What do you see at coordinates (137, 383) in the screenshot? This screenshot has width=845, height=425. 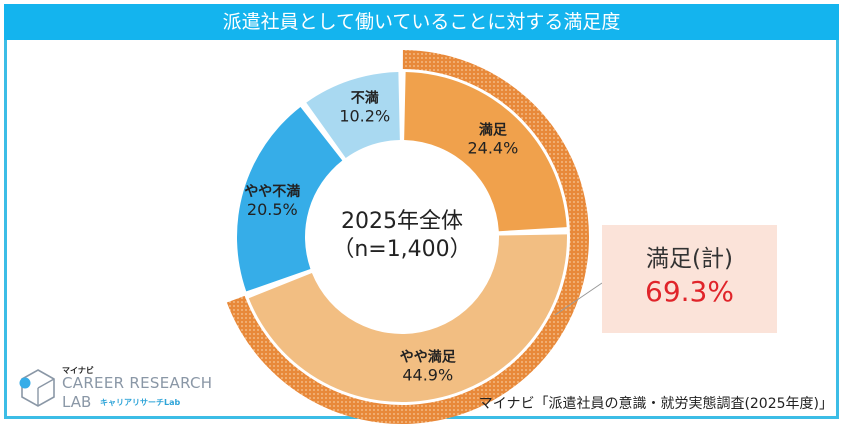 I see `logo-line1: CAREER RESEARCH` at bounding box center [137, 383].